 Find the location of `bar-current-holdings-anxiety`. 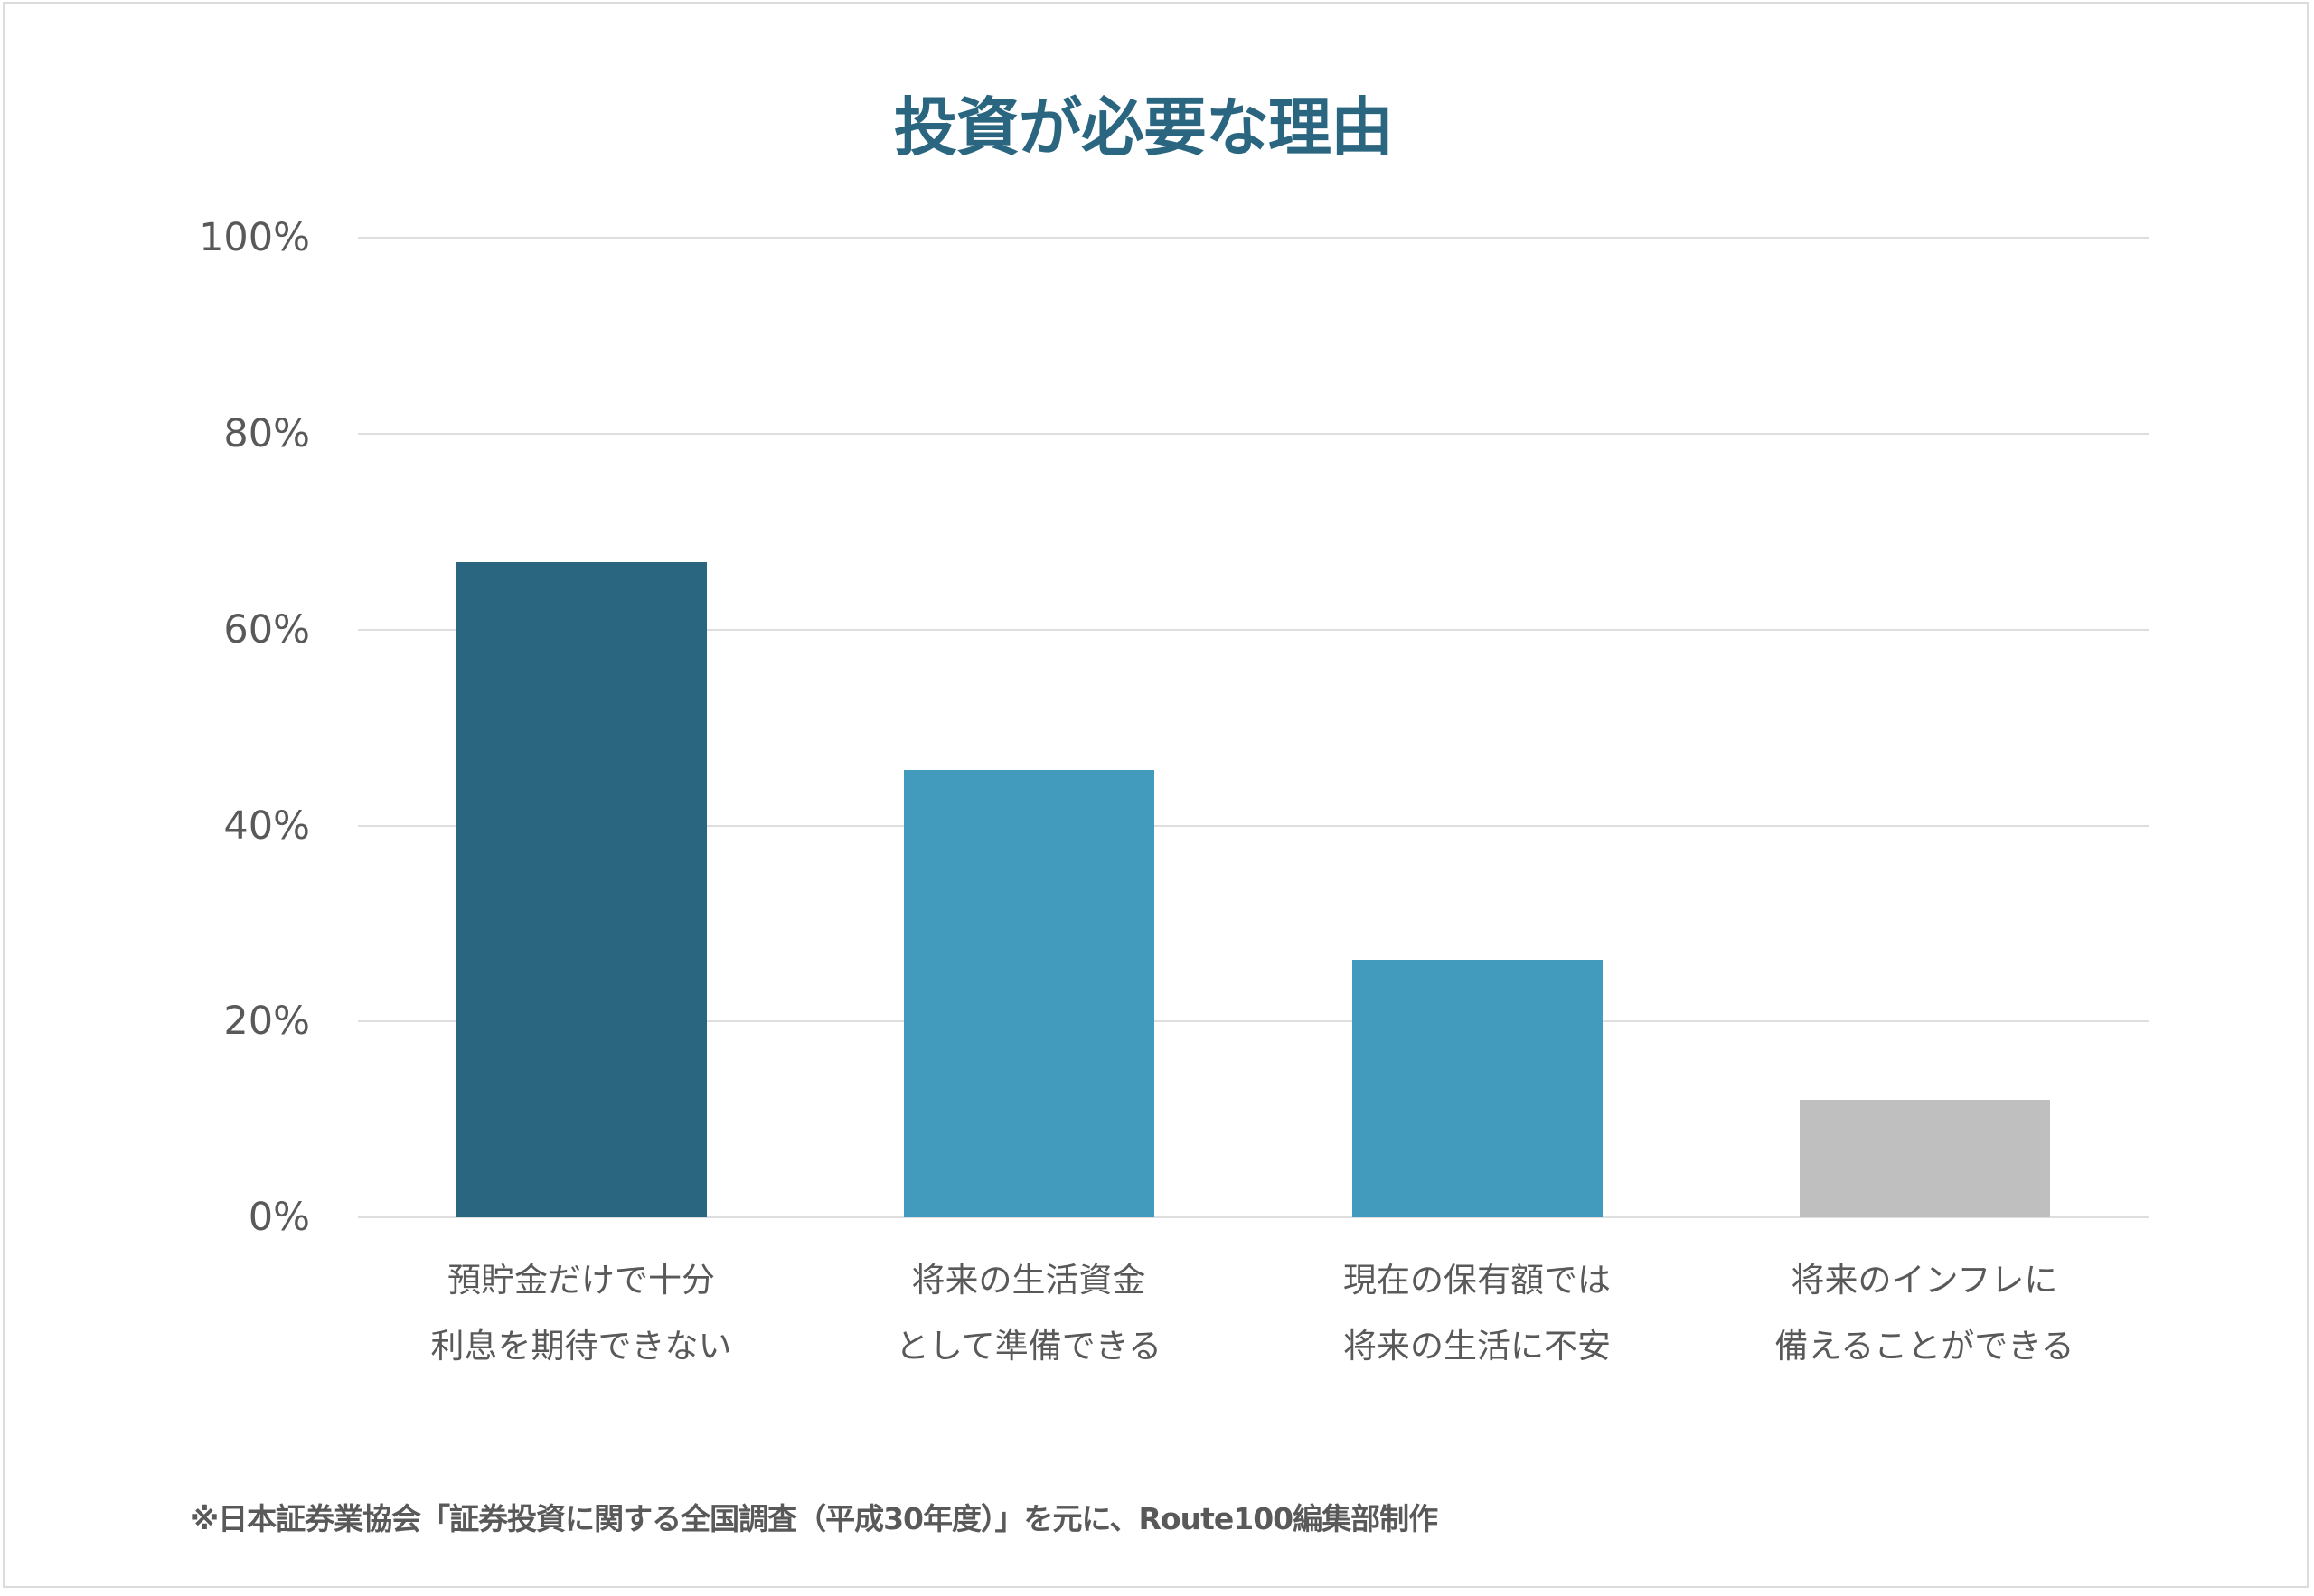

bar-current-holdings-anxiety is located at coordinates (1477, 1088).